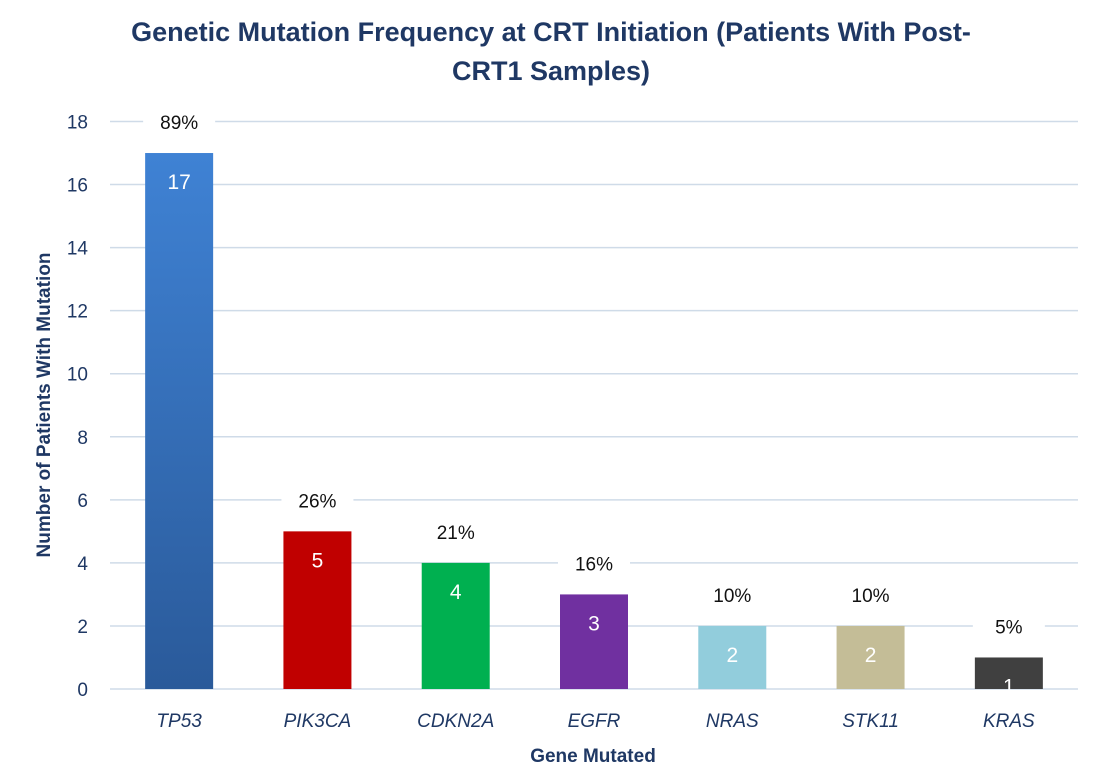 Image resolution: width=1111 pixels, height=781 pixels. I want to click on percent-label: 26%, so click(317, 501).